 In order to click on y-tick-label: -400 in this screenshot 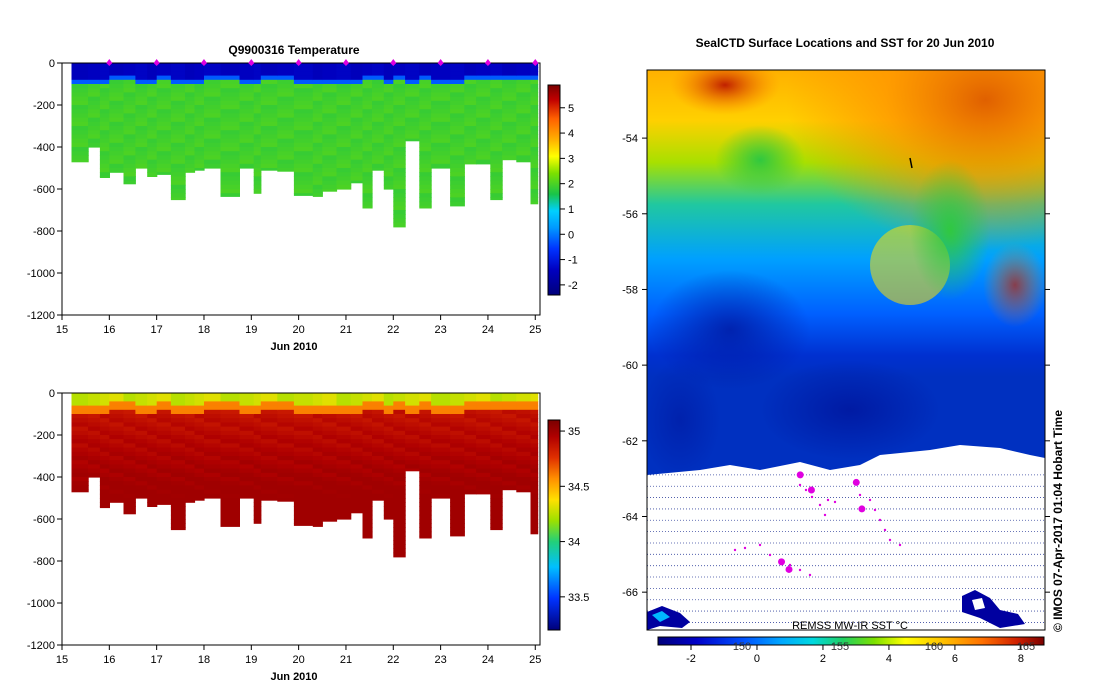, I will do `click(44, 148)`.